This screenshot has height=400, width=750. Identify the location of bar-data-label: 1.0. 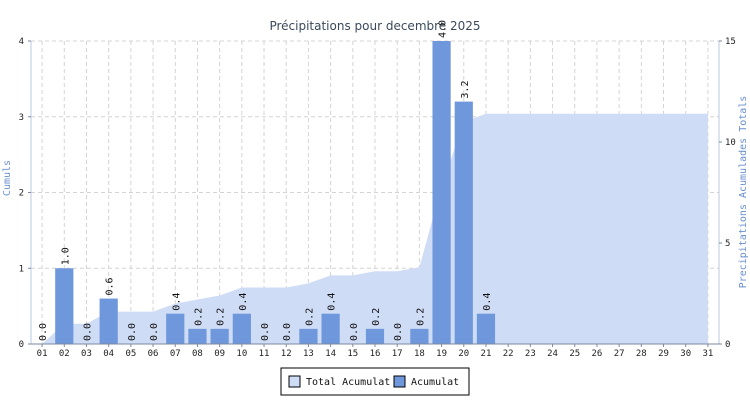
(65, 256).